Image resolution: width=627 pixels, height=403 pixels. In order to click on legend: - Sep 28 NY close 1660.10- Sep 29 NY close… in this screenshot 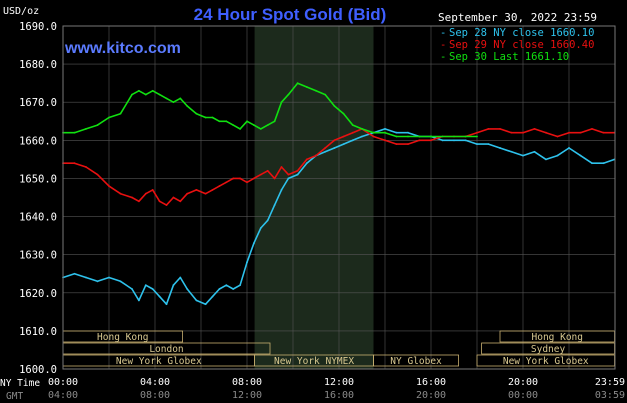, I will do `click(517, 45)`.